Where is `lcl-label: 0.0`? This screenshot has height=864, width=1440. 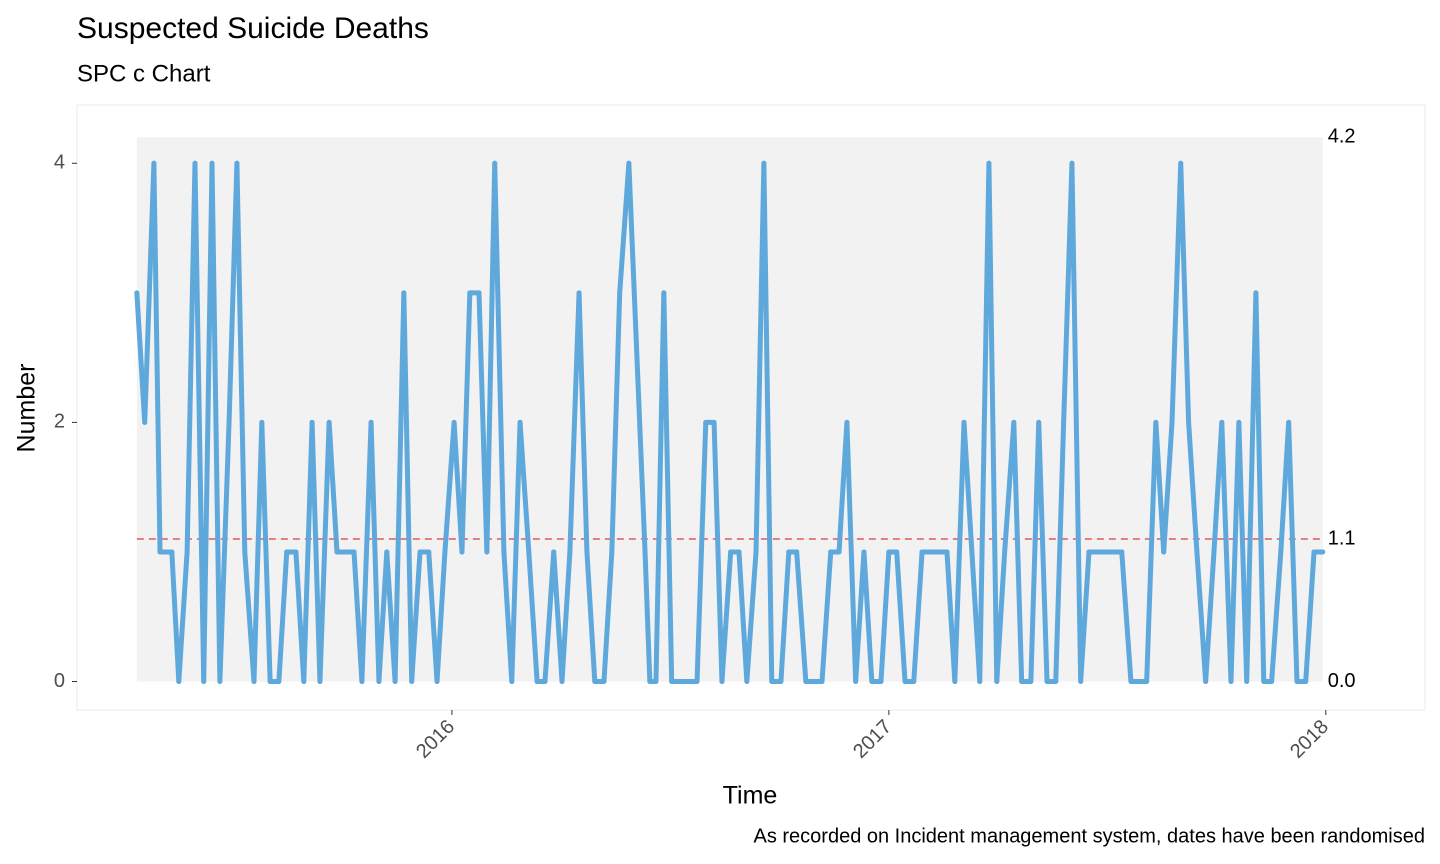 lcl-label: 0.0 is located at coordinates (1342, 681).